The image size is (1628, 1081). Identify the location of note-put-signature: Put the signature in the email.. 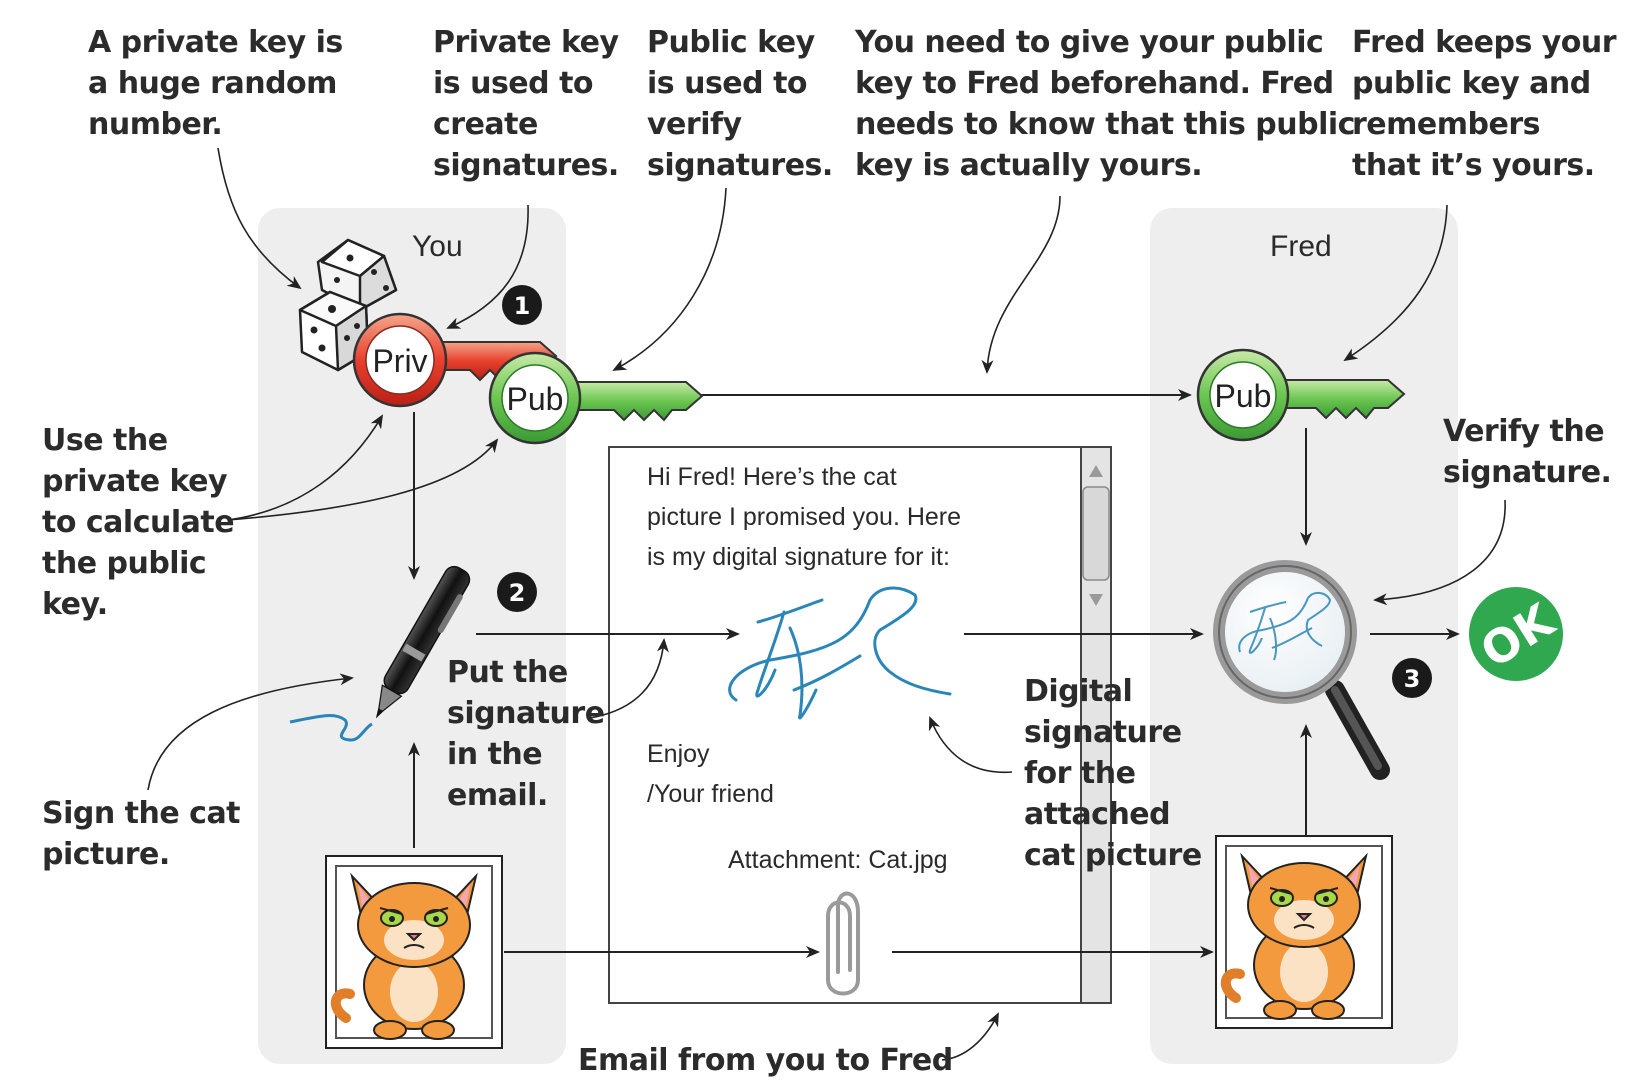
(526, 734).